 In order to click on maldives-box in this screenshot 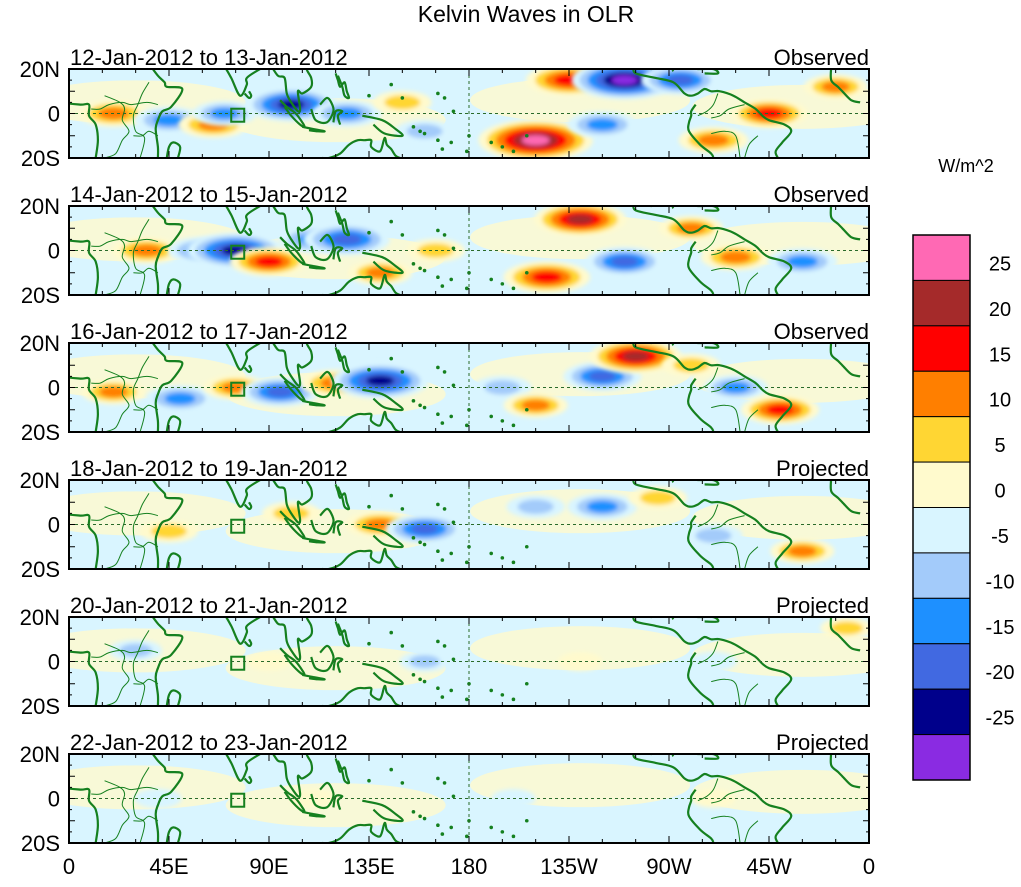, I will do `click(238, 663)`.